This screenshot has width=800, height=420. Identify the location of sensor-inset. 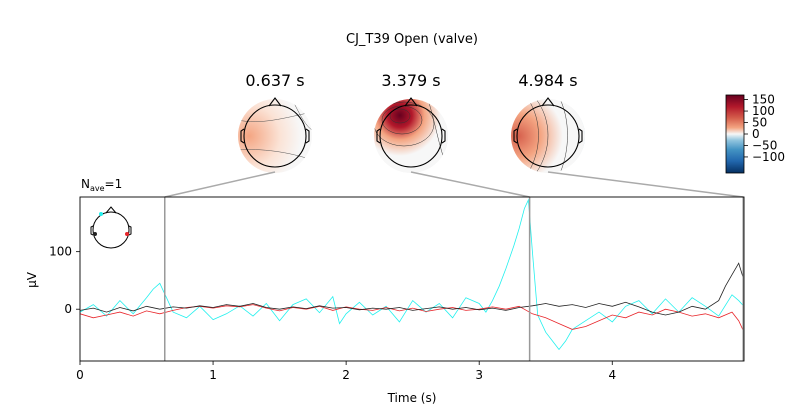
(111, 227).